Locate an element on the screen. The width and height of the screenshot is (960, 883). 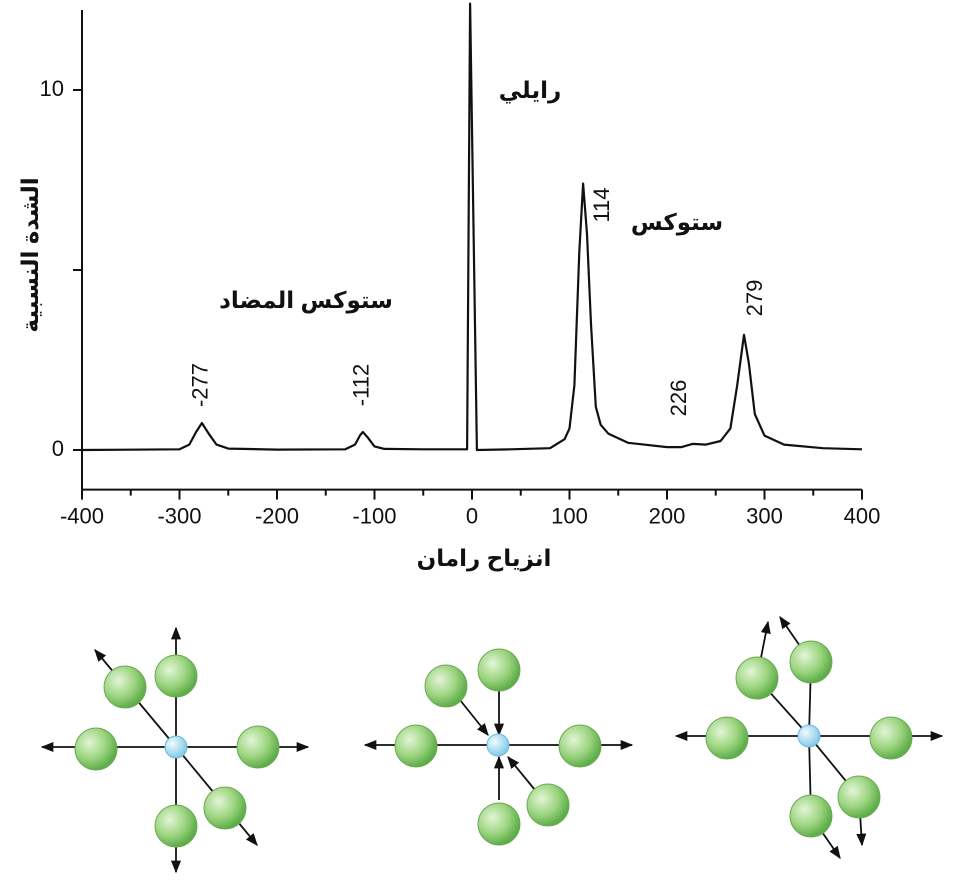
peak-label: -112 is located at coordinates (361, 385).